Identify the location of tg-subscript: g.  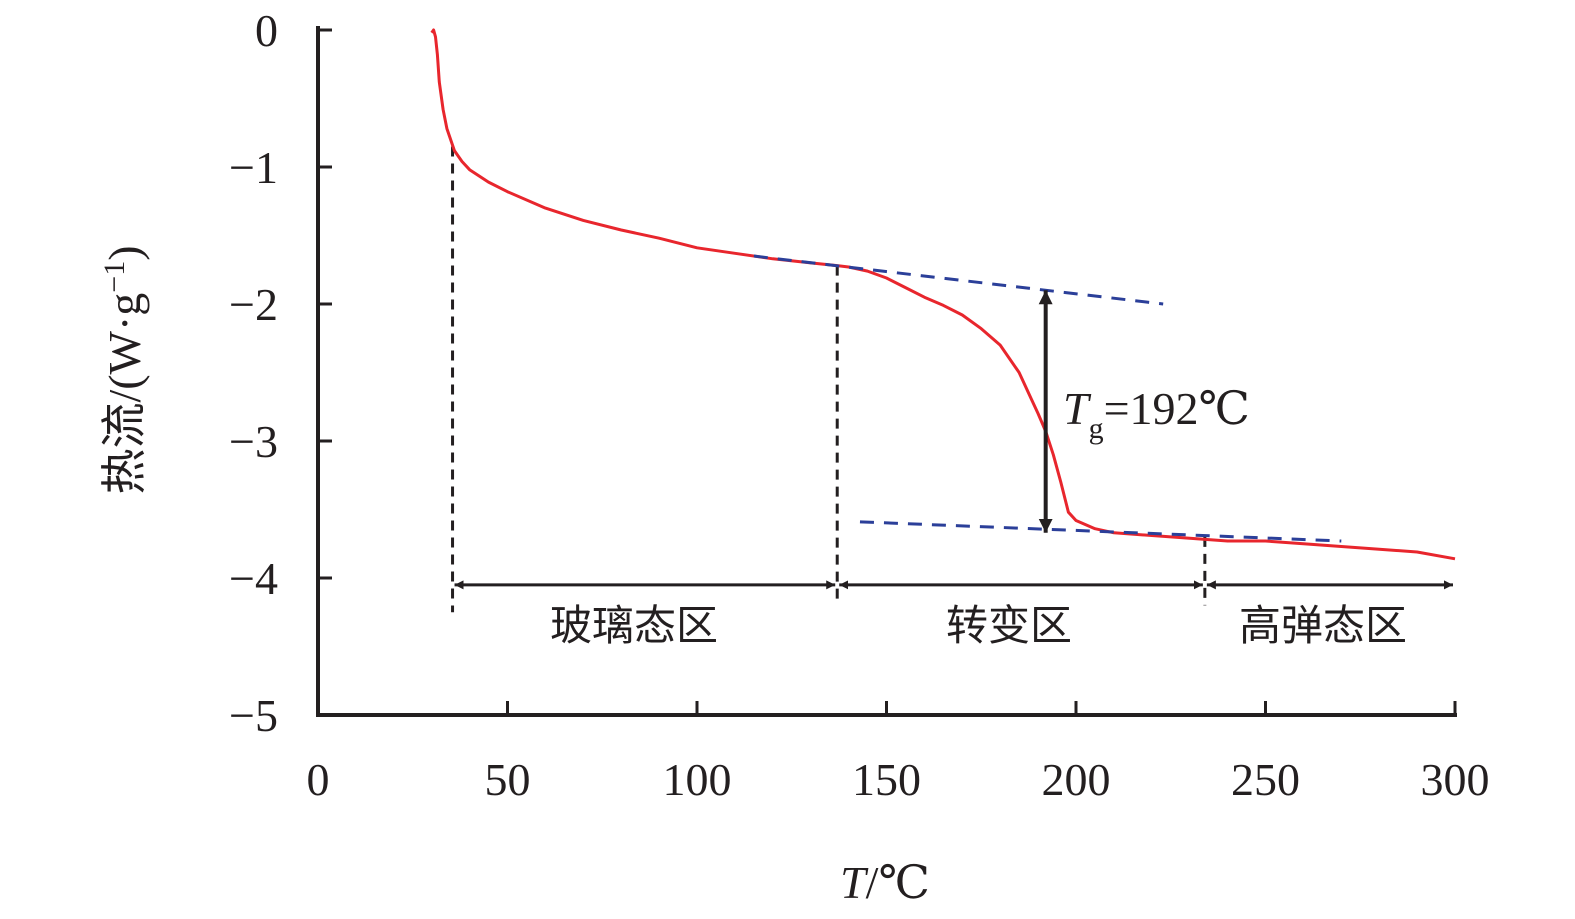
(1096, 428).